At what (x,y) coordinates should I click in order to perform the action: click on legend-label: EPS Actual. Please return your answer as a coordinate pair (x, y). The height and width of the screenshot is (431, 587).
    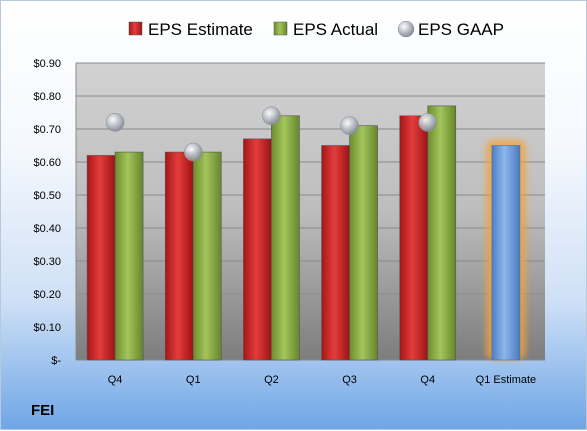
    Looking at the image, I should click on (335, 29).